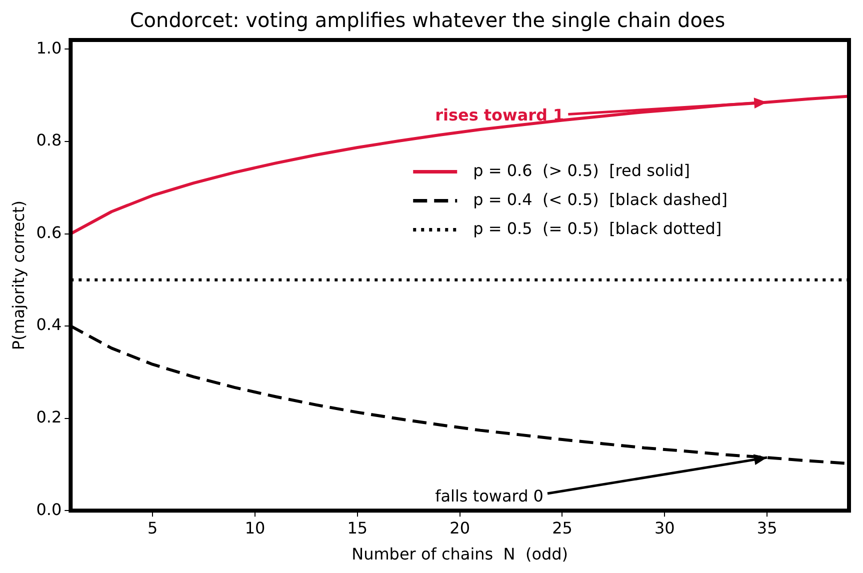 This screenshot has width=863, height=573. Describe the element at coordinates (597, 228) in the screenshot. I see `legend-label: p = 0.5 (= 0.5) [black dotted]` at that location.